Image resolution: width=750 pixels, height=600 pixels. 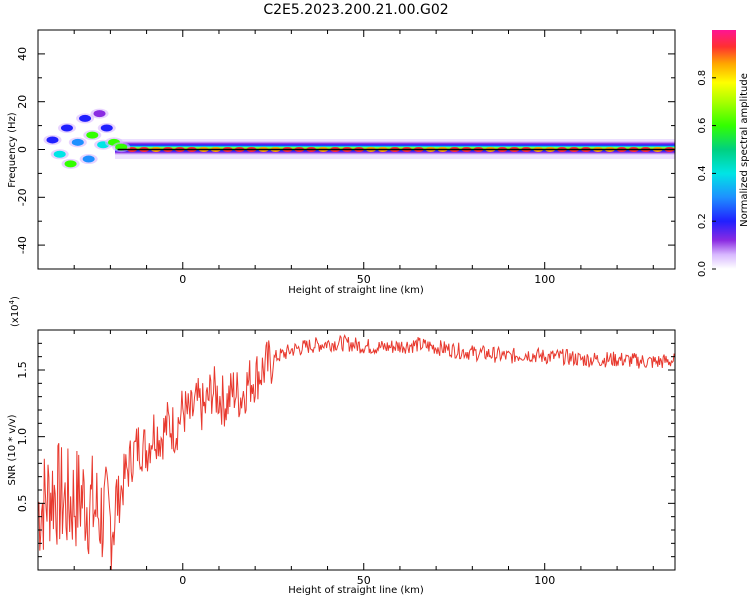 What do you see at coordinates (22, 54) in the screenshot?
I see `spectrogram-y-tick-label: 40` at bounding box center [22, 54].